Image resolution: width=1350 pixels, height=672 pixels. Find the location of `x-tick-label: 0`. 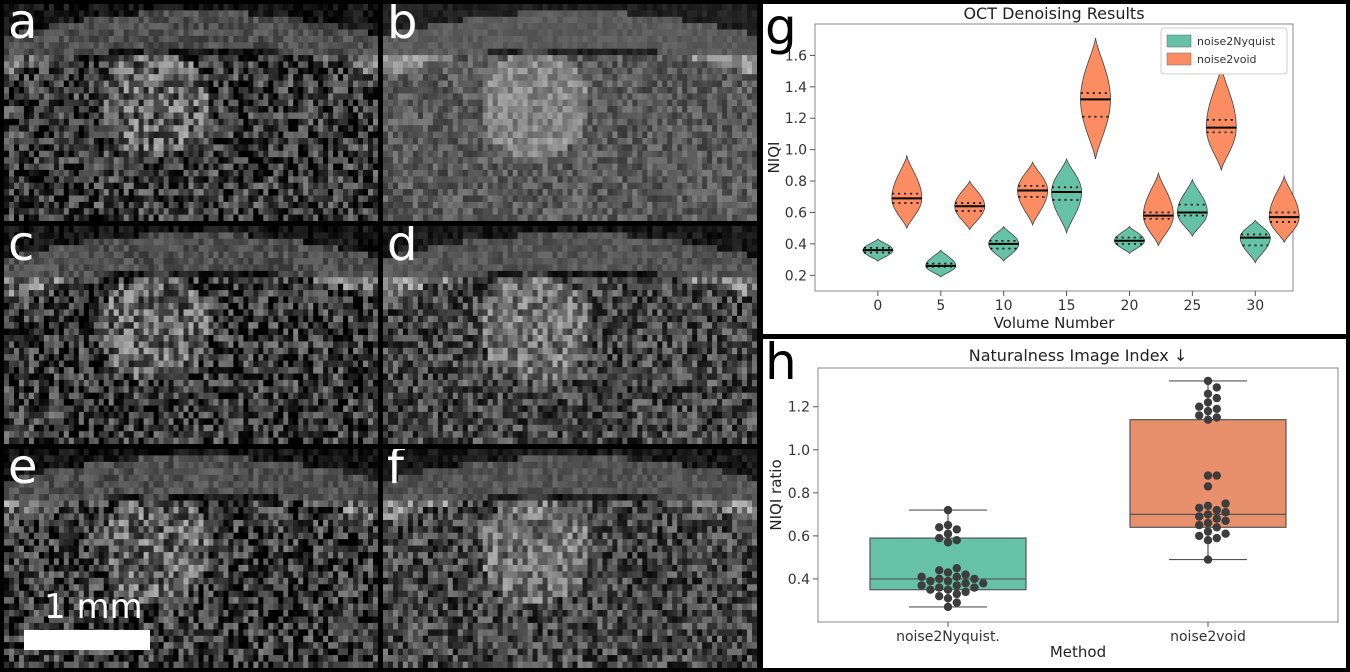

x-tick-label: 0 is located at coordinates (877, 306).